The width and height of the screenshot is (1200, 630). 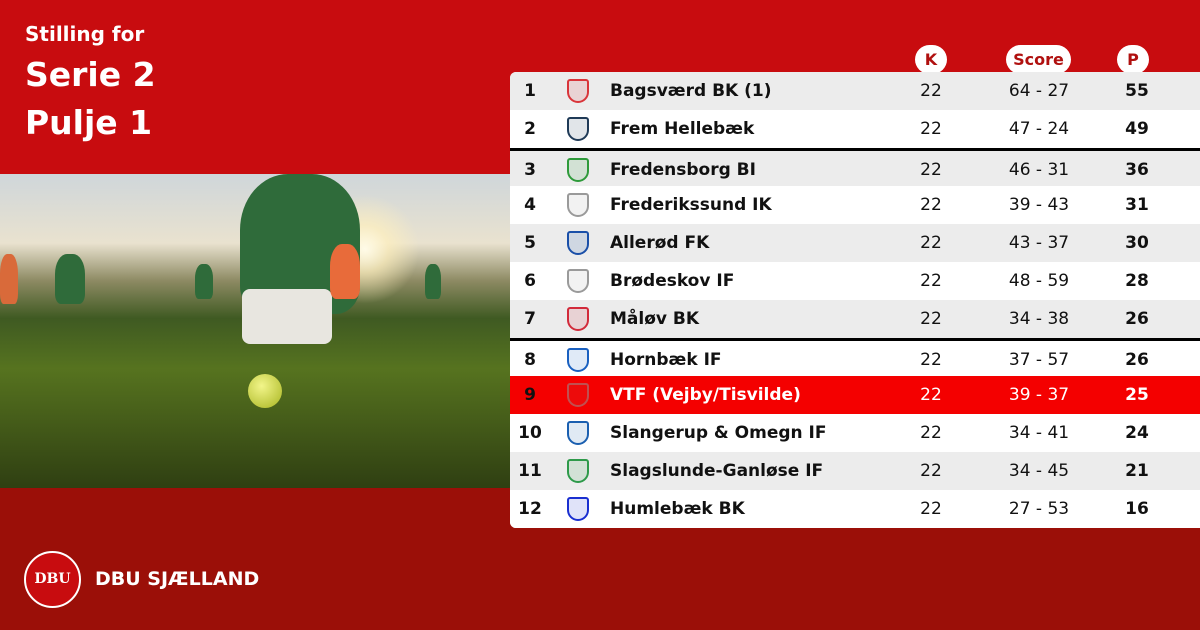 I want to click on table-row: 11 Slagslunde-Ganløse IF 22 34 - 45 21, so click(x=855, y=471).